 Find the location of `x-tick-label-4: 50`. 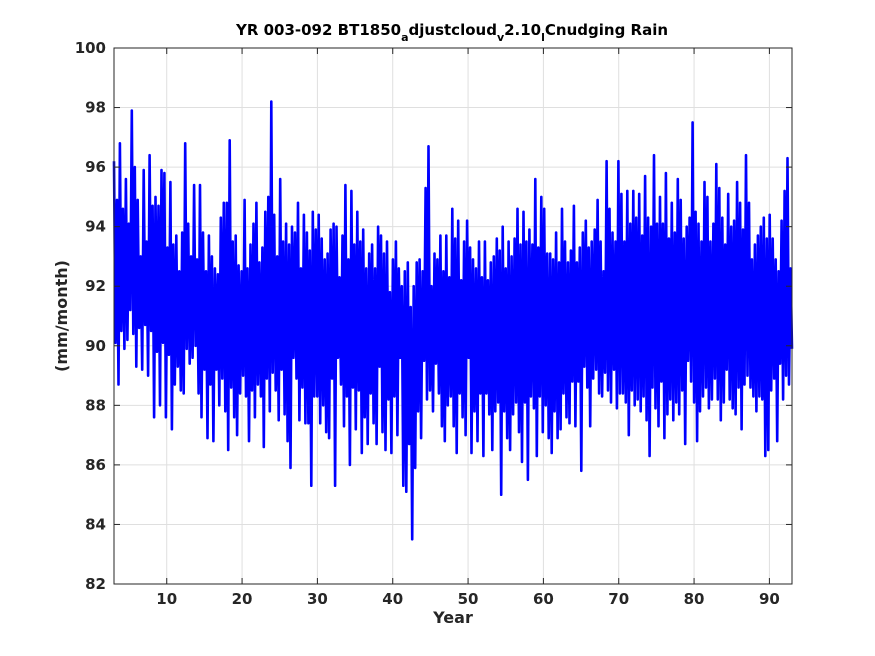

x-tick-label-4: 50 is located at coordinates (468, 599).